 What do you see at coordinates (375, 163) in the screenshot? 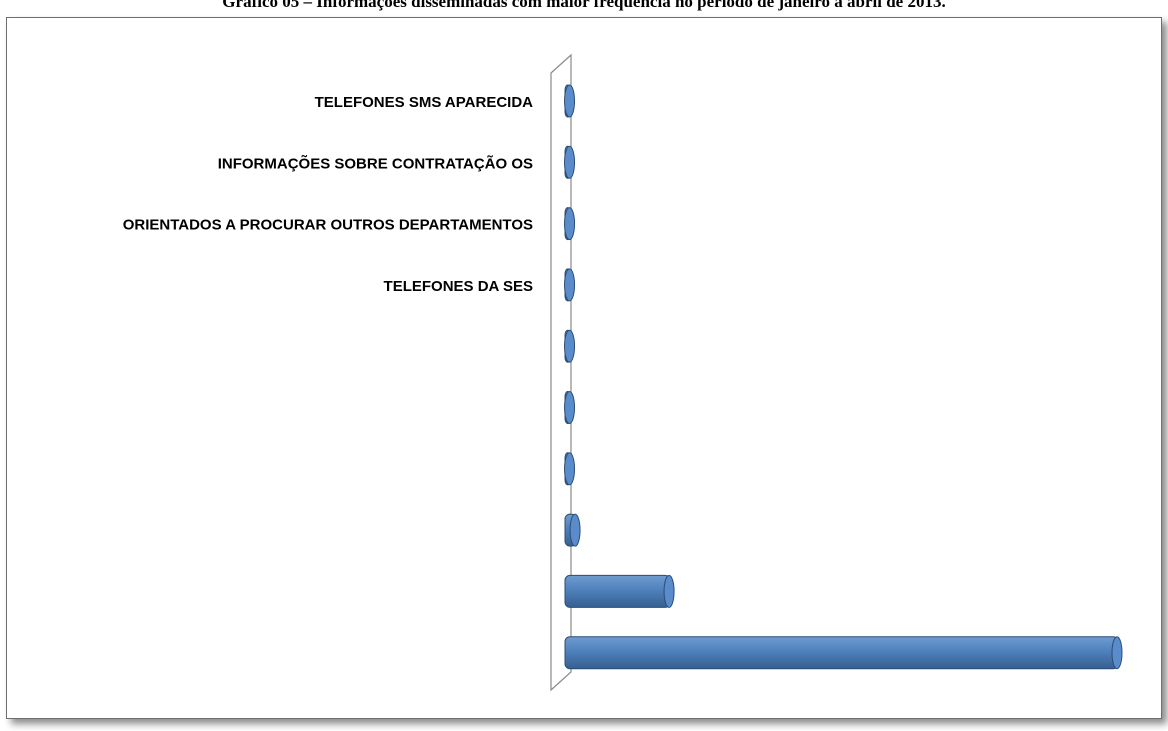
I see `category-label-1: INFORMAÇÕES SOBRE CONTRATAÇÃO OS` at bounding box center [375, 163].